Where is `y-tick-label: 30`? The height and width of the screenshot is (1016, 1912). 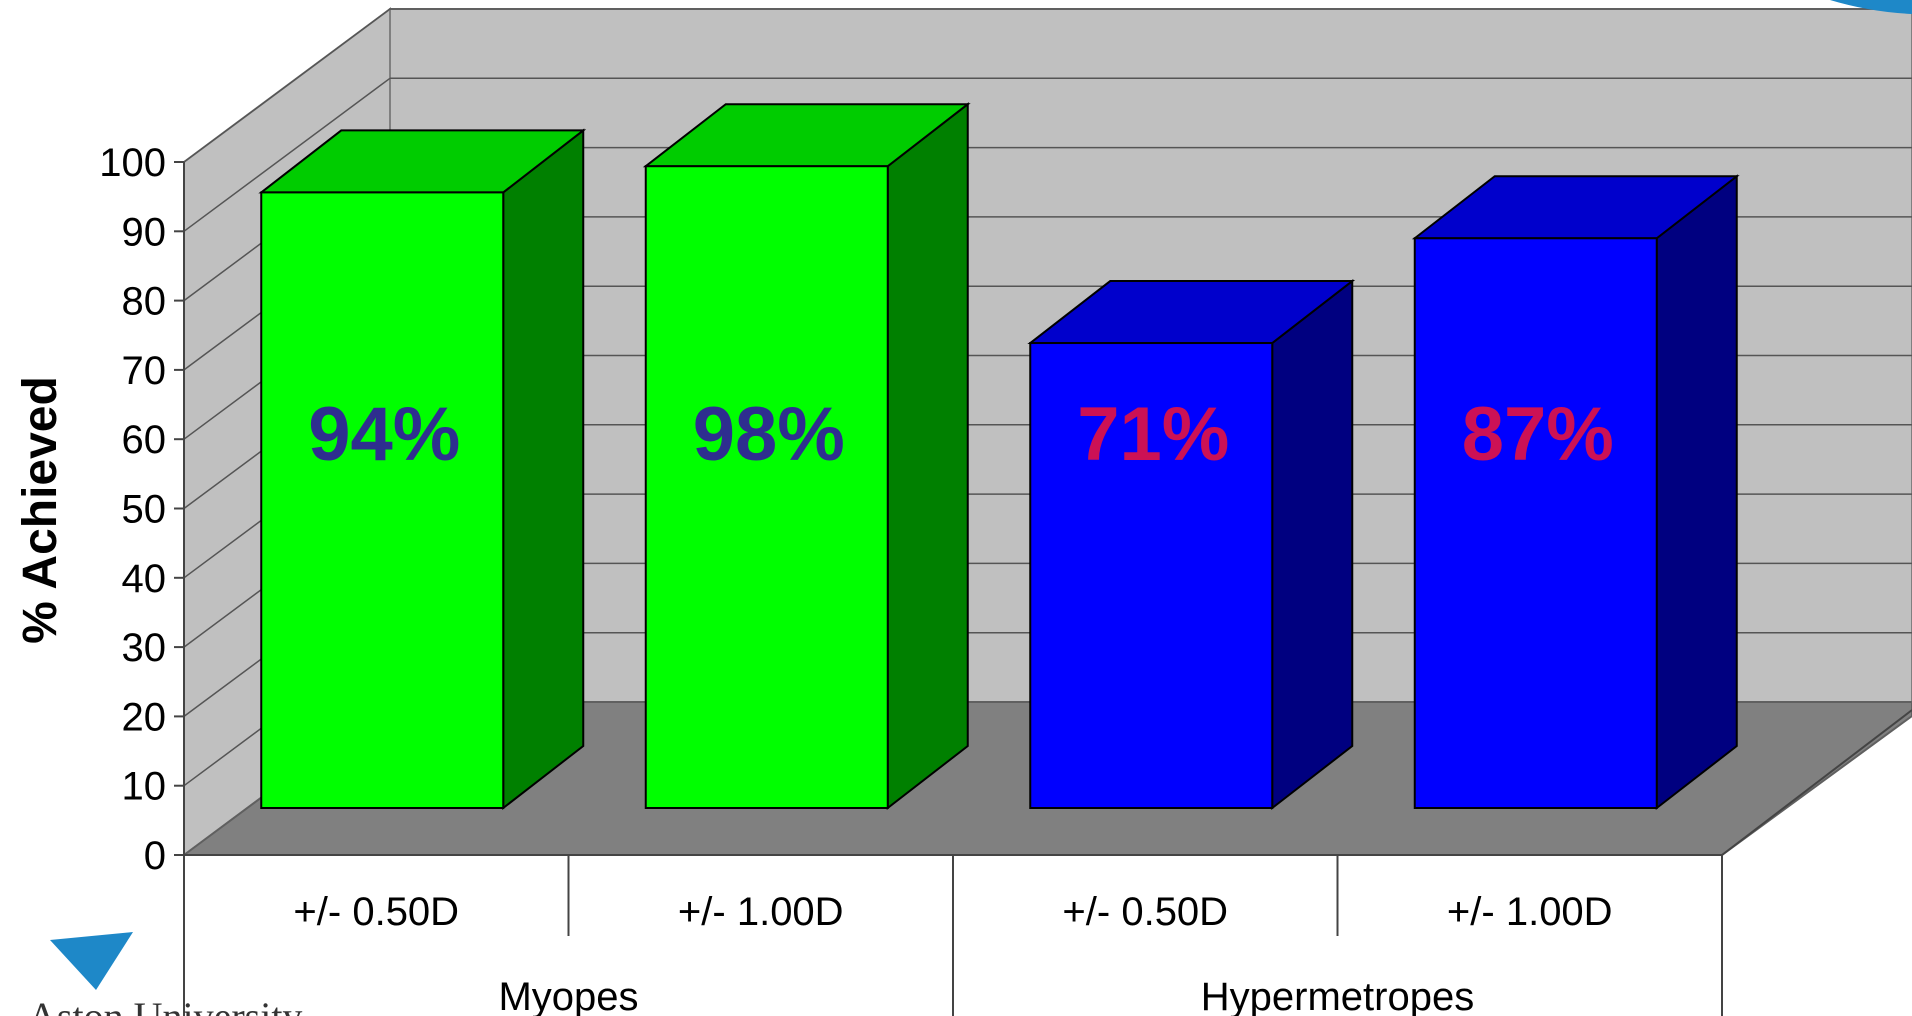
y-tick-label: 30 is located at coordinates (144, 648).